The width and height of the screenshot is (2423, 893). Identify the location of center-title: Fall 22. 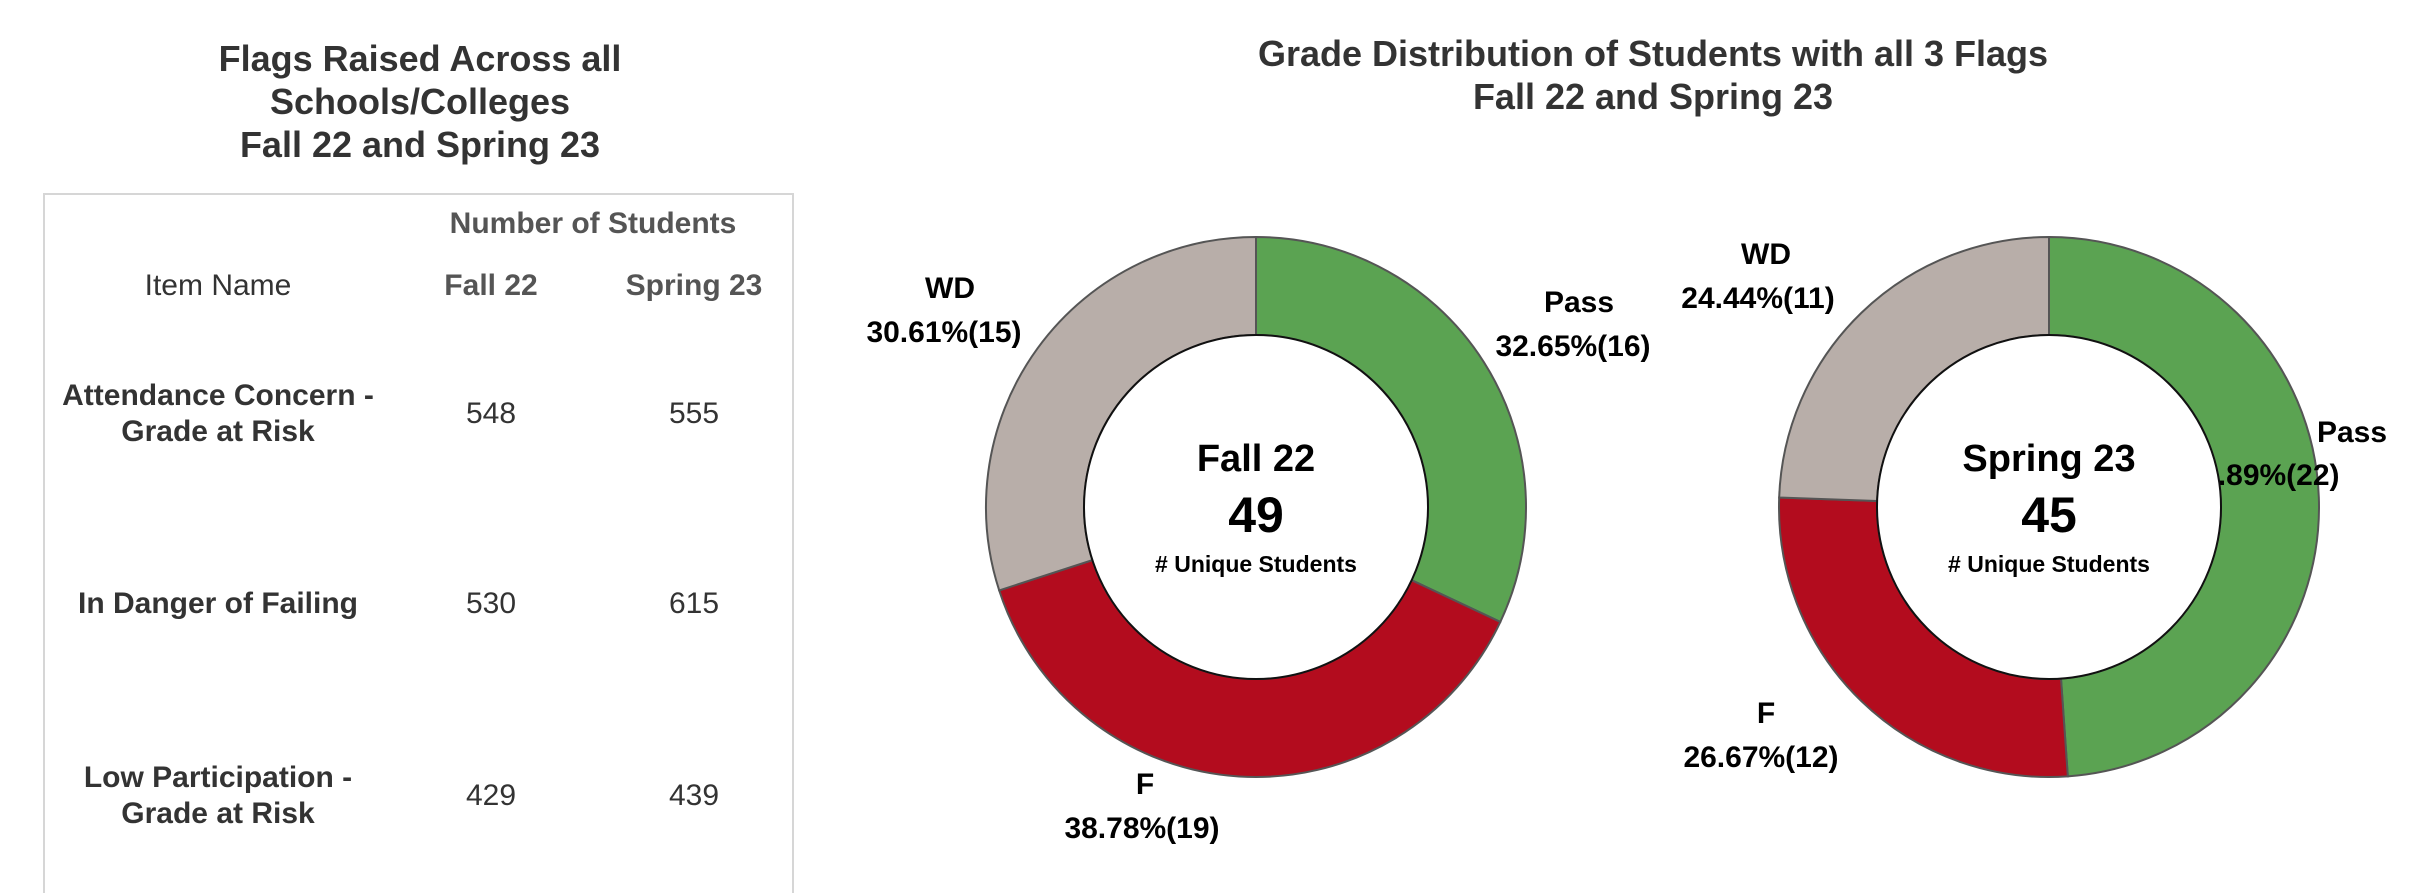
(1256, 459).